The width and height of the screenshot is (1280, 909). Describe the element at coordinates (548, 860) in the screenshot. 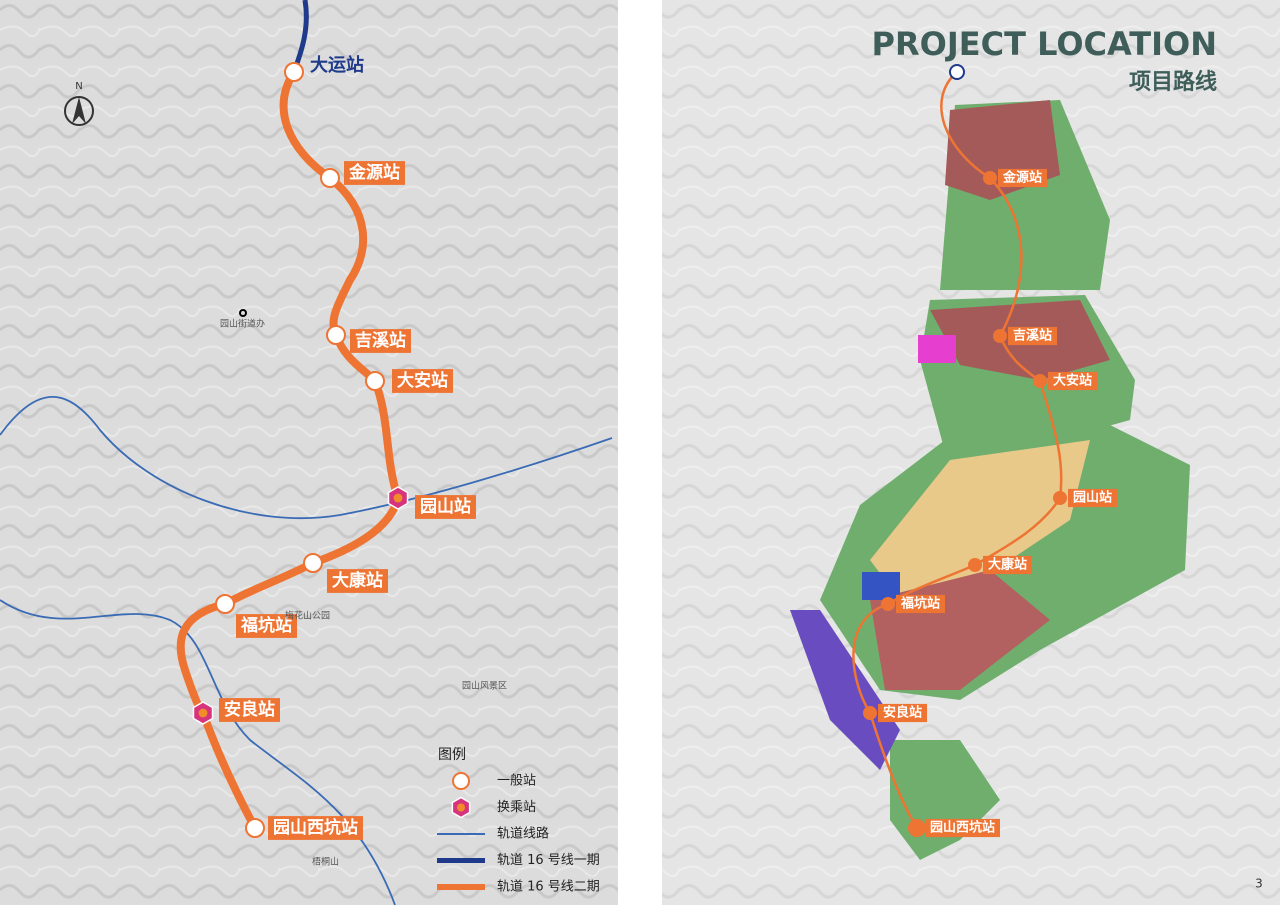

I see `legend-label: 轨道 16 号线一期` at that location.